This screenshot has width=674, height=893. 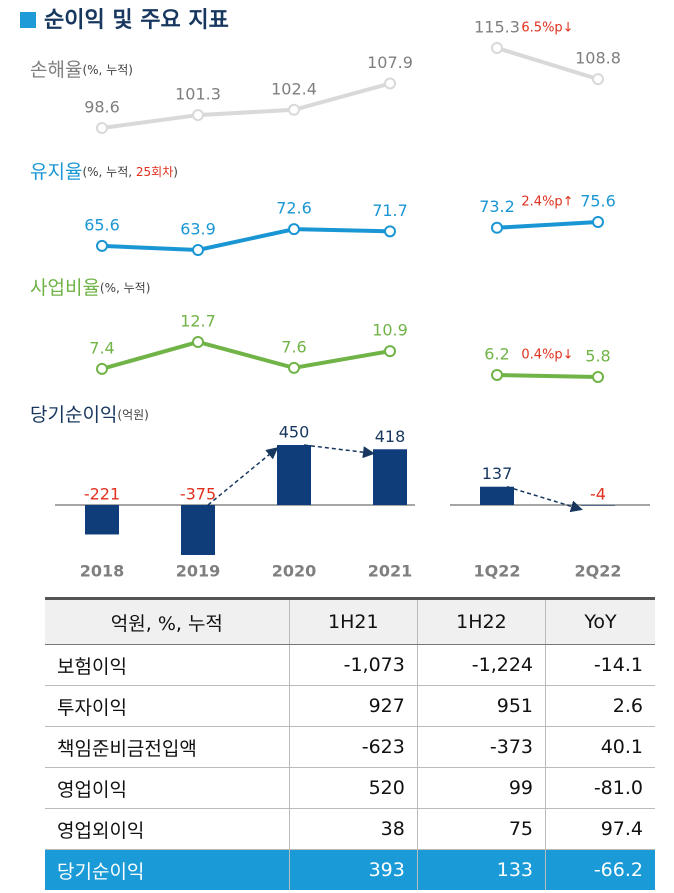 What do you see at coordinates (390, 330) in the screenshot?
I see `data-label: 10.9` at bounding box center [390, 330].